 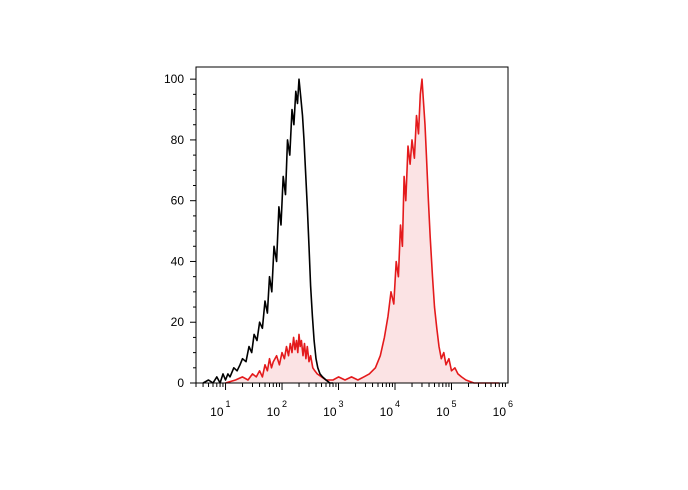 What do you see at coordinates (267, 231) in the screenshot?
I see `series-0-line` at bounding box center [267, 231].